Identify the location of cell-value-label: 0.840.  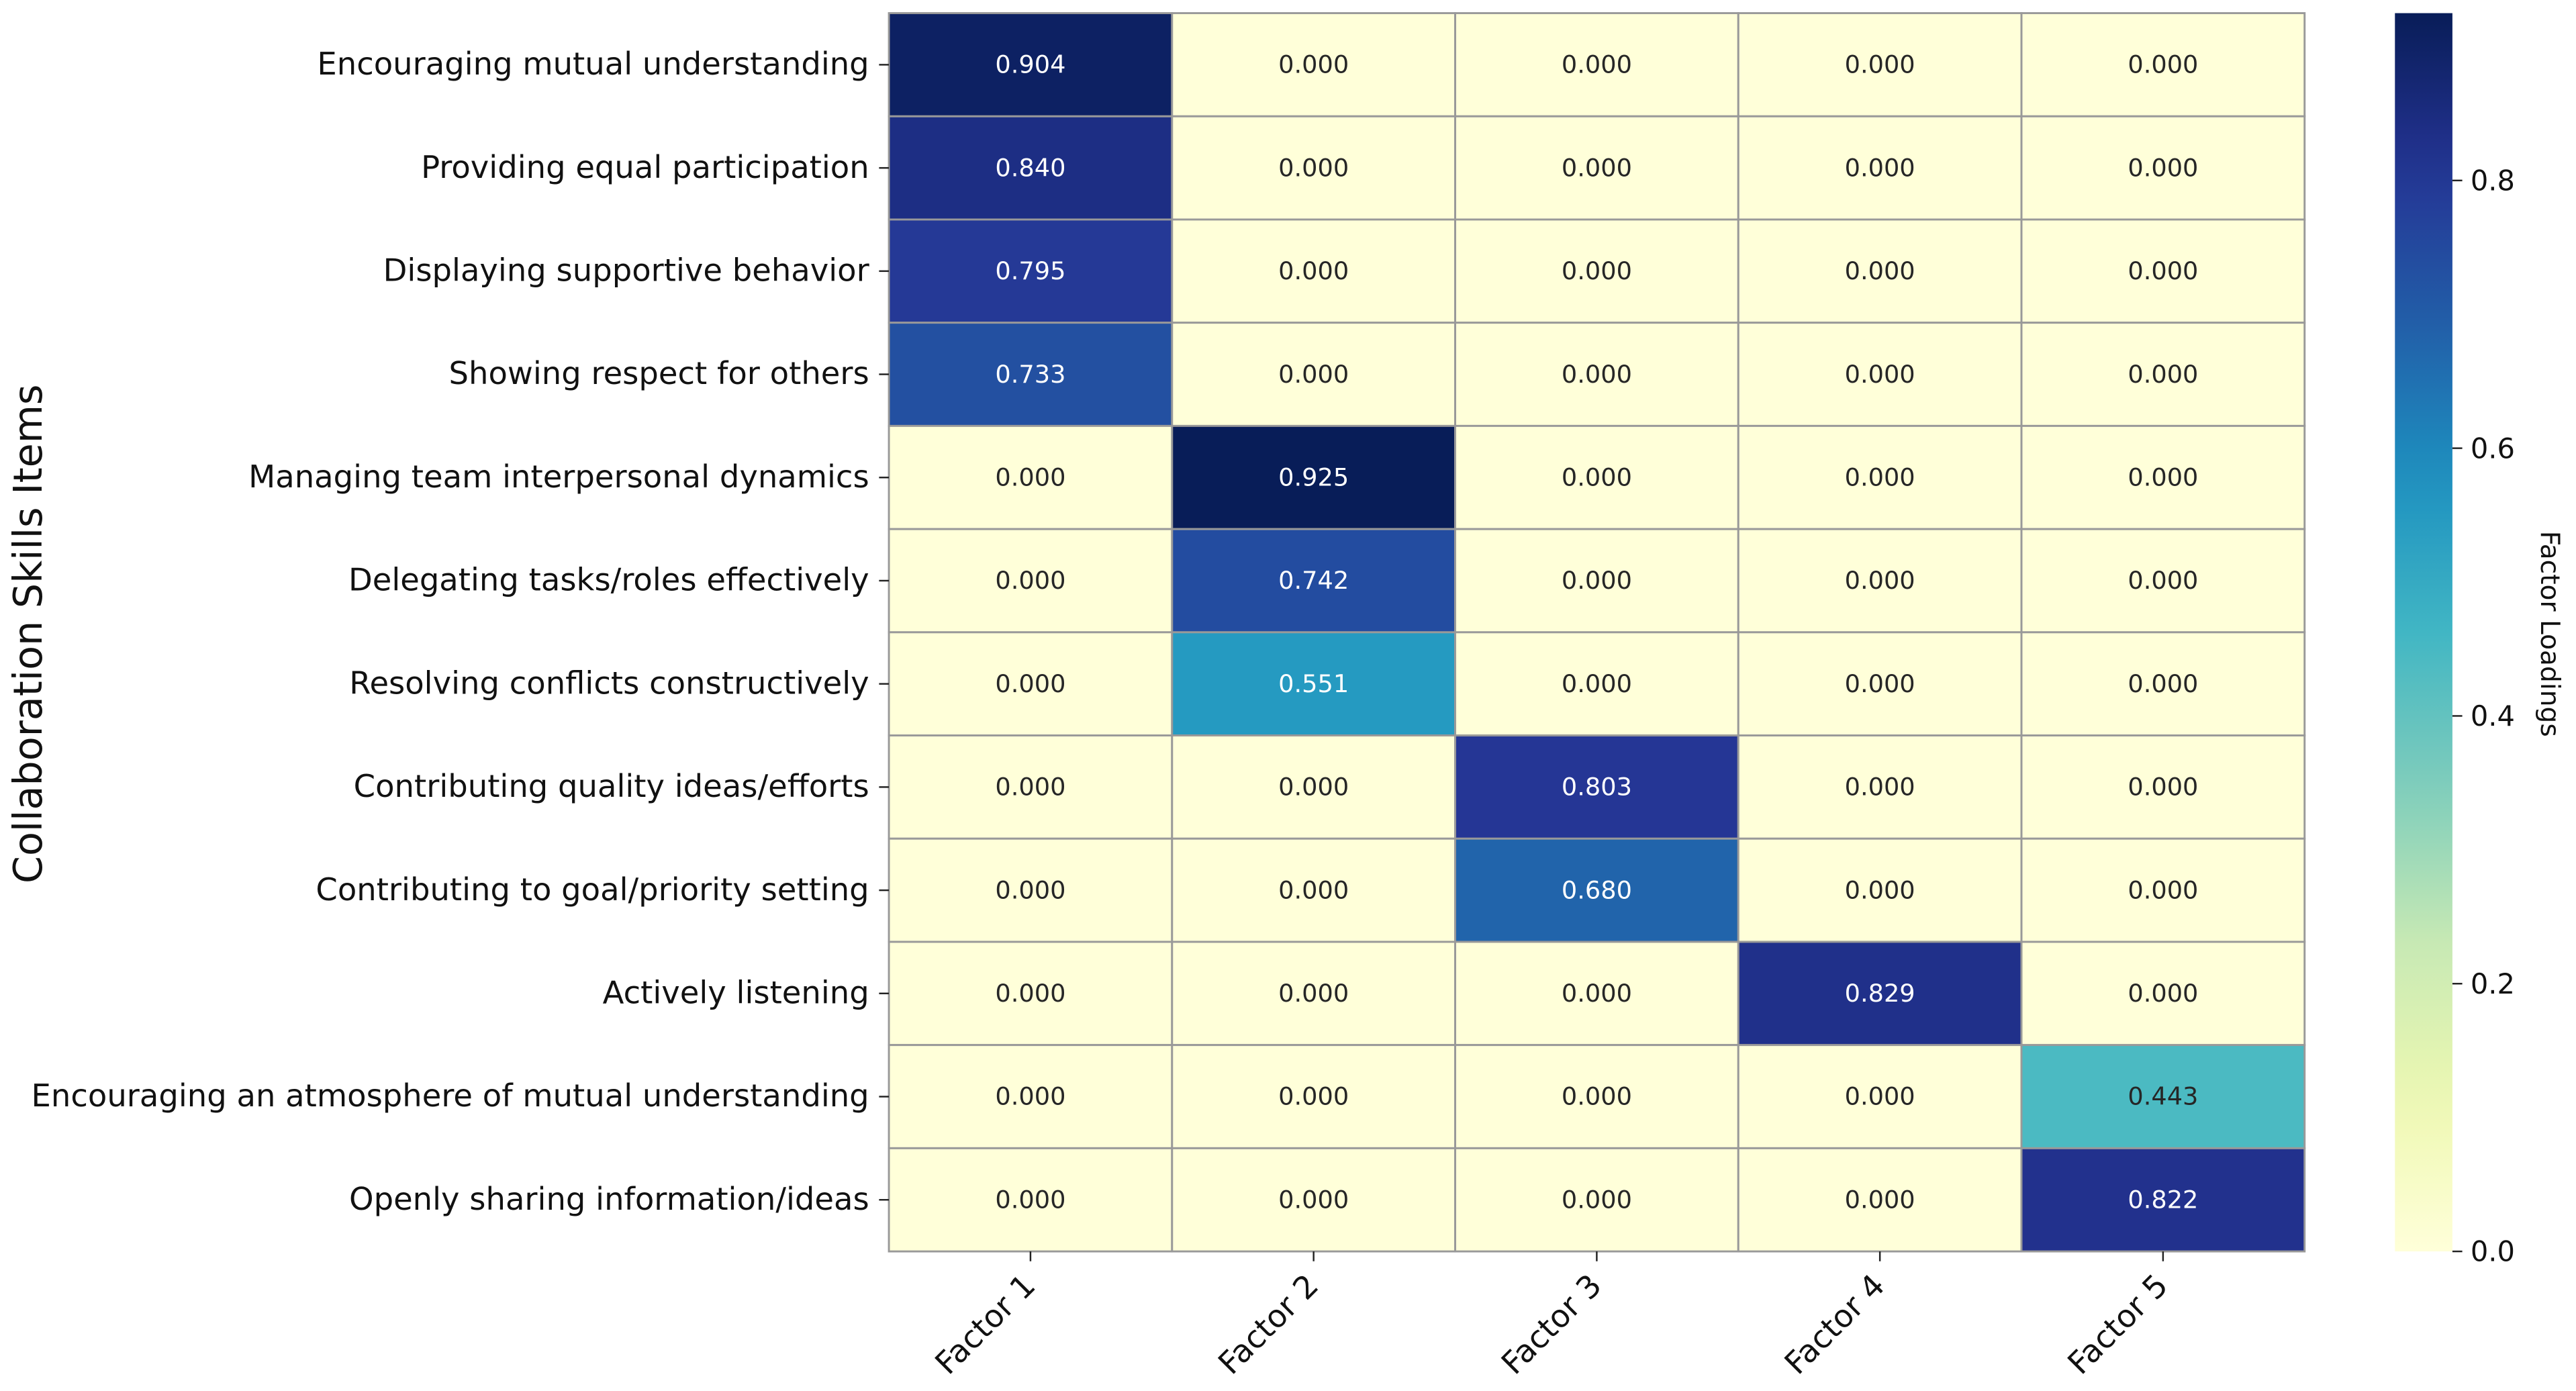
(1030, 167).